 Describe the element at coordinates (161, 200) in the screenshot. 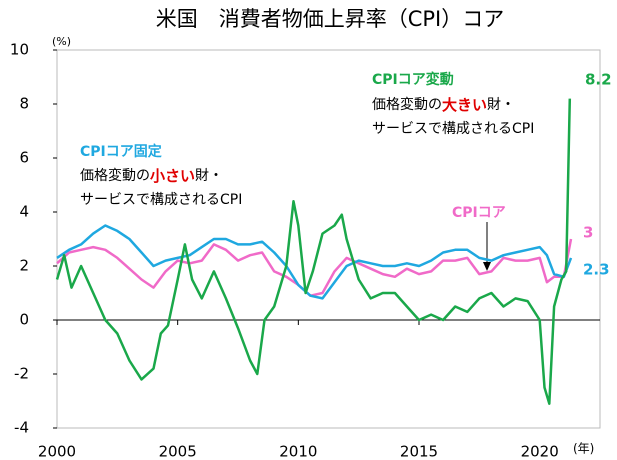

I see `sticky-line2: サービスで構成されるCPI` at that location.